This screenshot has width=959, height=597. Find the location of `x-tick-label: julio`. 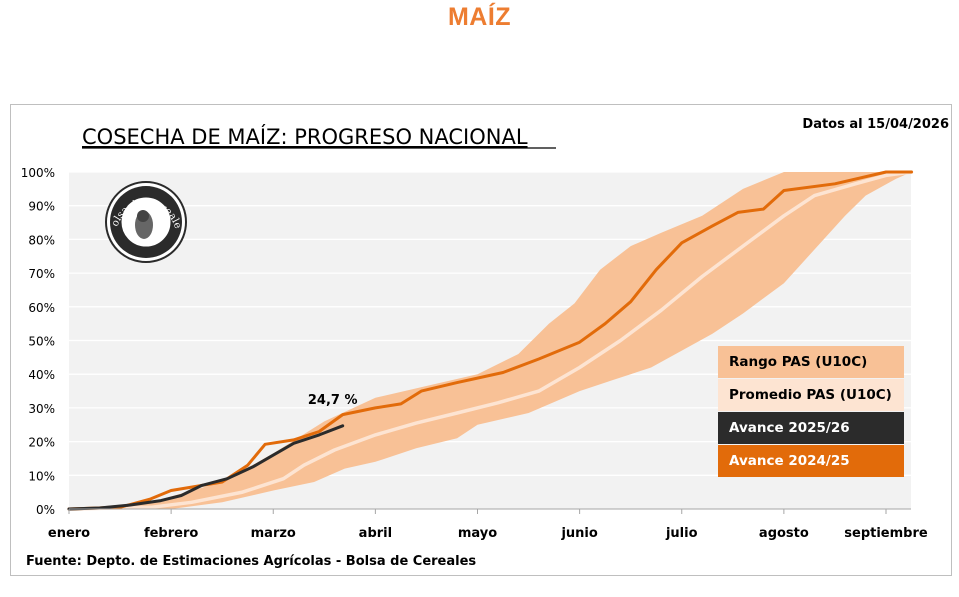

x-tick-label: julio is located at coordinates (681, 533).